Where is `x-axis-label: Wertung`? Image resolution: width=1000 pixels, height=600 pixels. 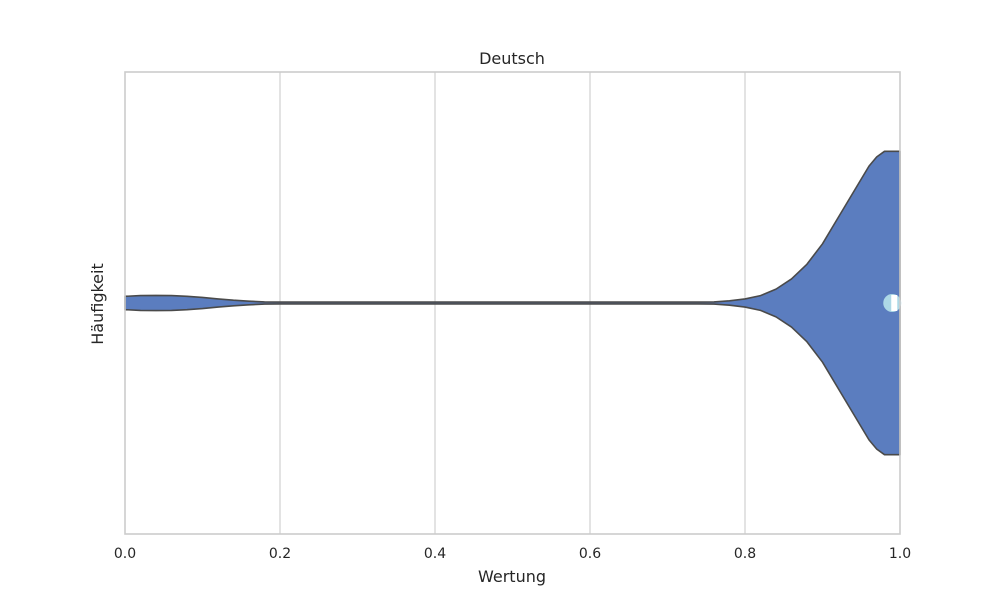
x-axis-label: Wertung is located at coordinates (512, 576).